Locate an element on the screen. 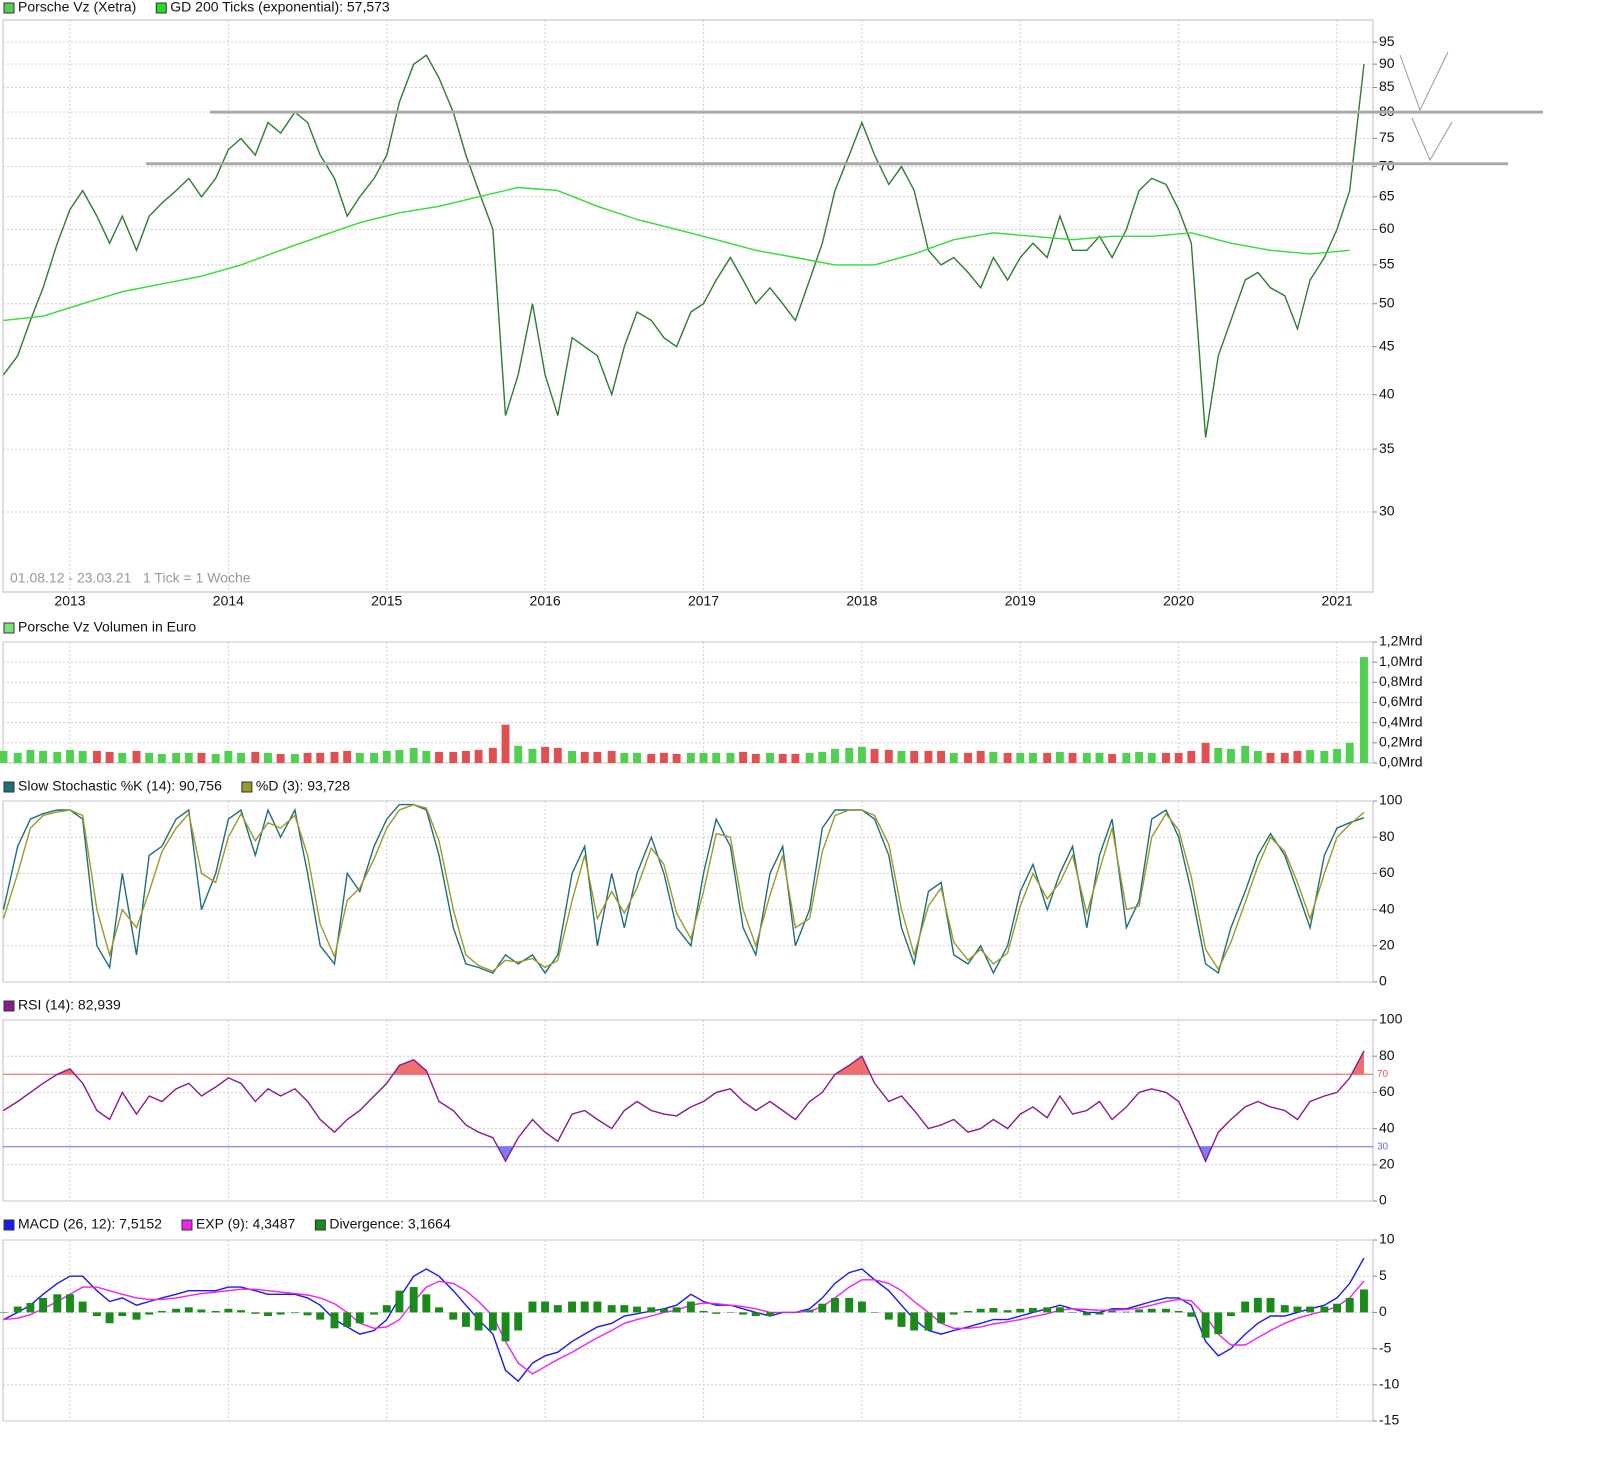 This screenshot has width=1609, height=1474. annotation: 01.08.12 - 23.03.21 is located at coordinates (71, 578).